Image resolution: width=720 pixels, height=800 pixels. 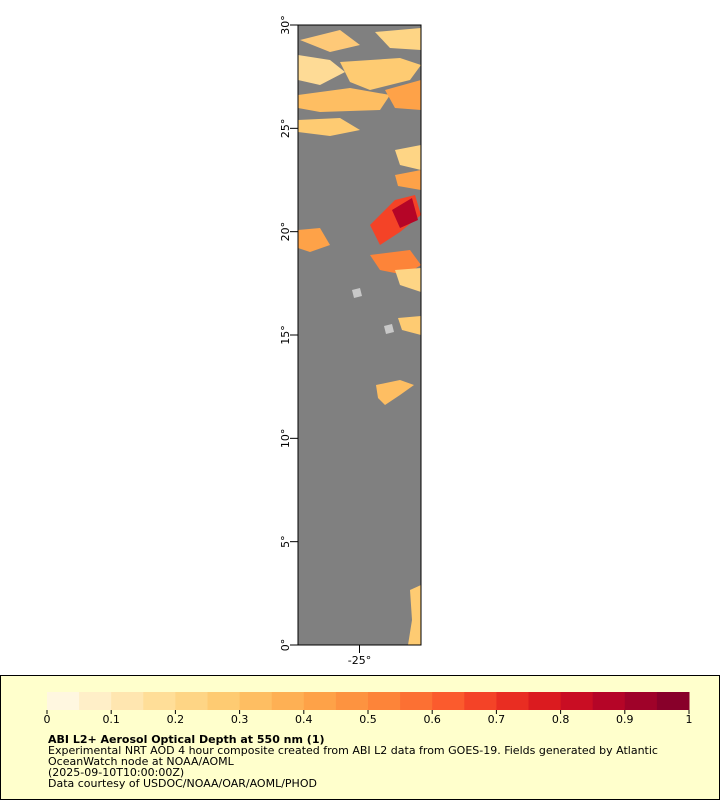 I want to click on colorbar-tick-label: 0.2, so click(x=176, y=719).